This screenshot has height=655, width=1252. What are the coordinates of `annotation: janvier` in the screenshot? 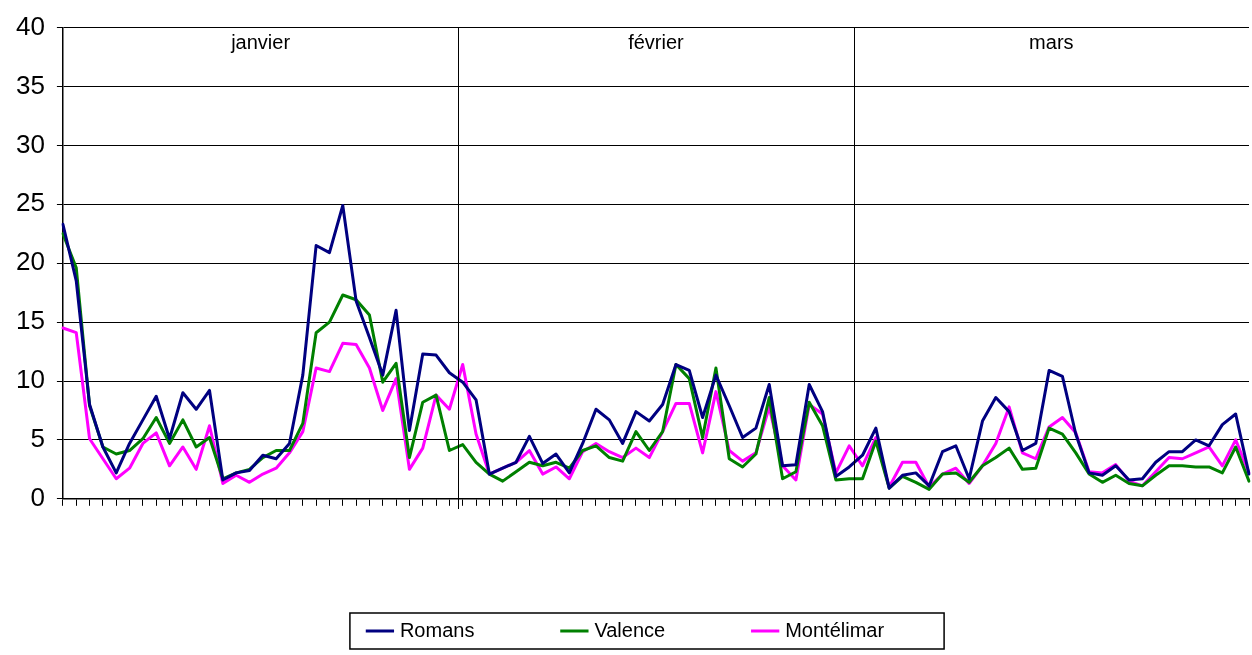 It's located at (260, 42).